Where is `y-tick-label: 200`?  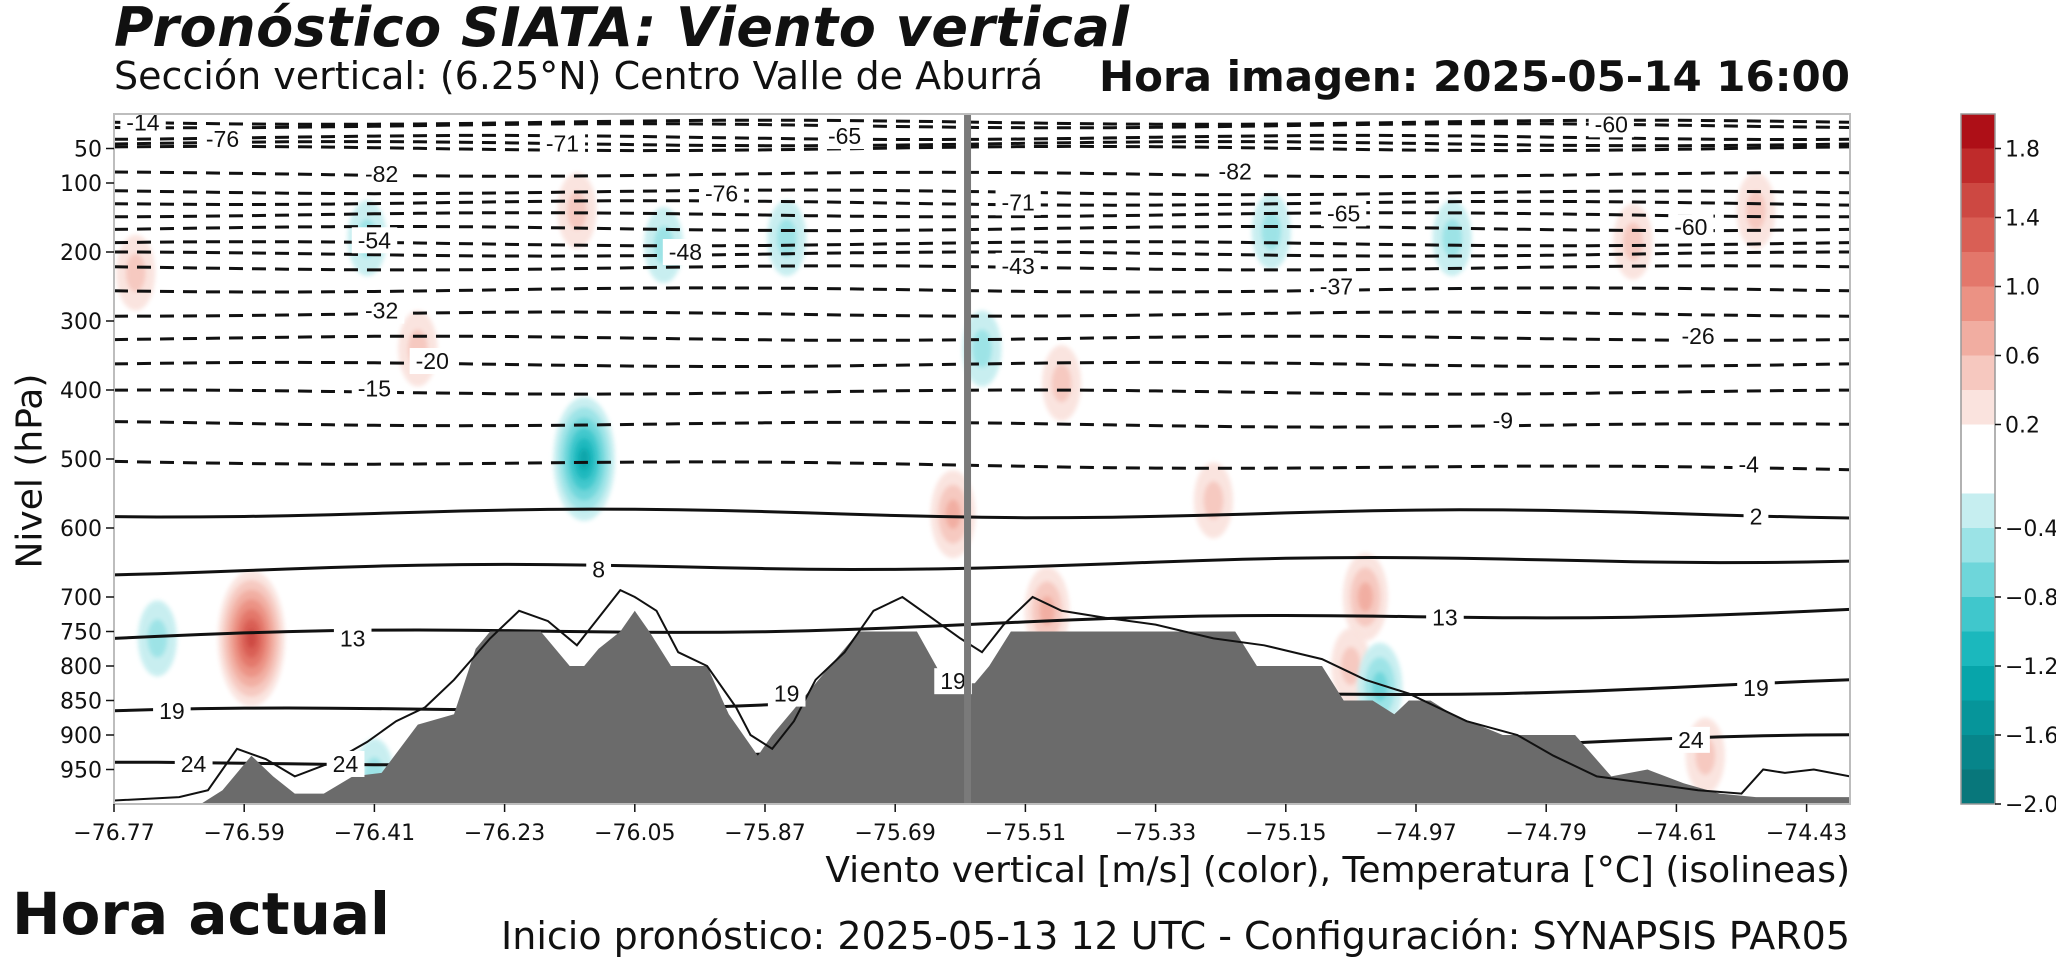
y-tick-label: 200 is located at coordinates (81, 253).